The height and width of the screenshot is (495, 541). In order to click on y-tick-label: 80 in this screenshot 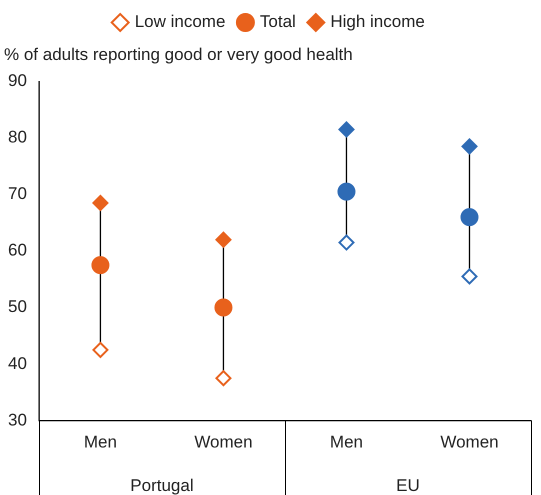, I will do `click(17, 137)`.